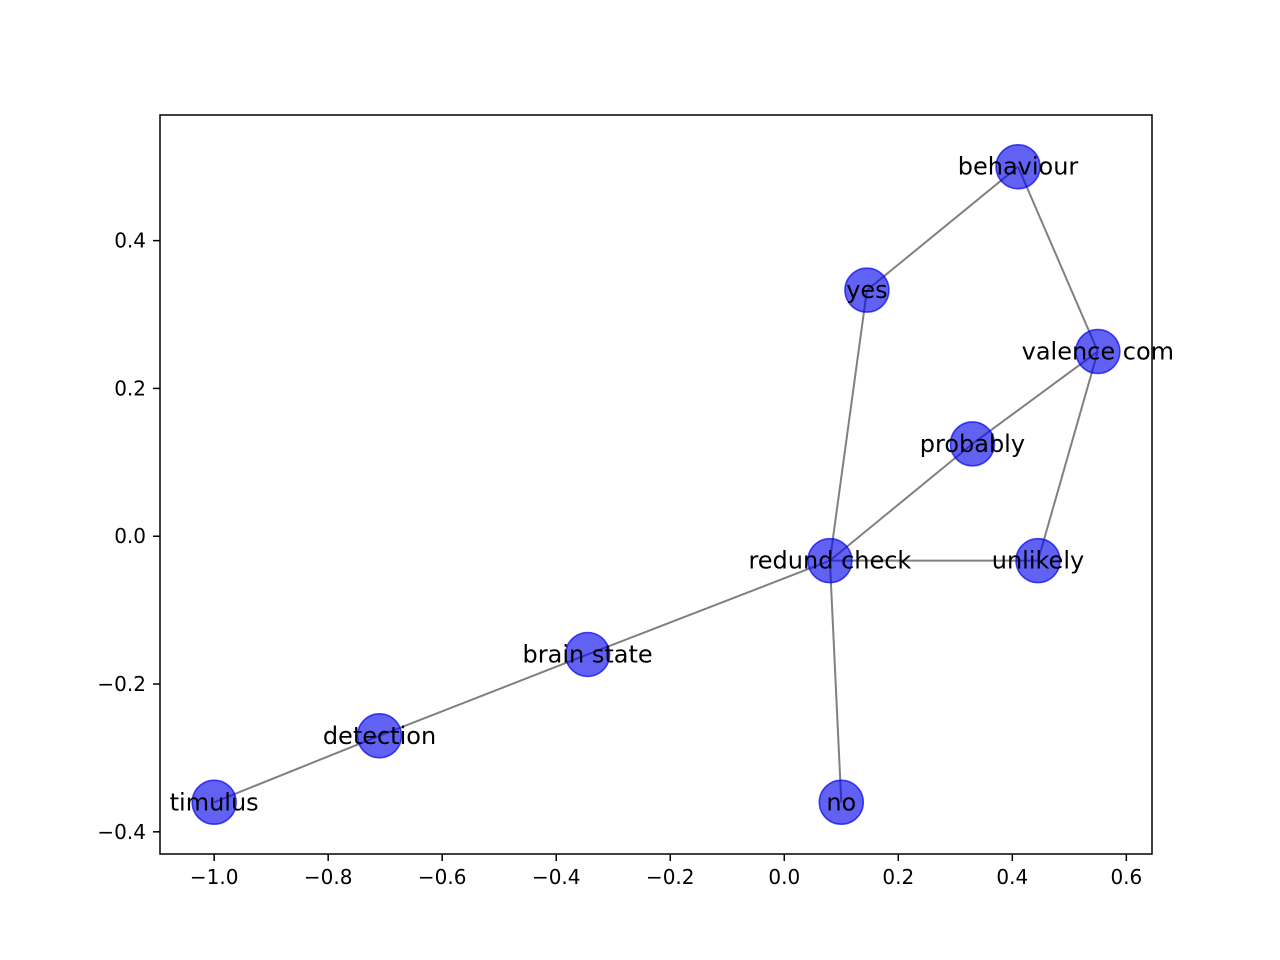 This screenshot has height=960, width=1280. I want to click on y-tick-label-1: −0.2, so click(121, 684).